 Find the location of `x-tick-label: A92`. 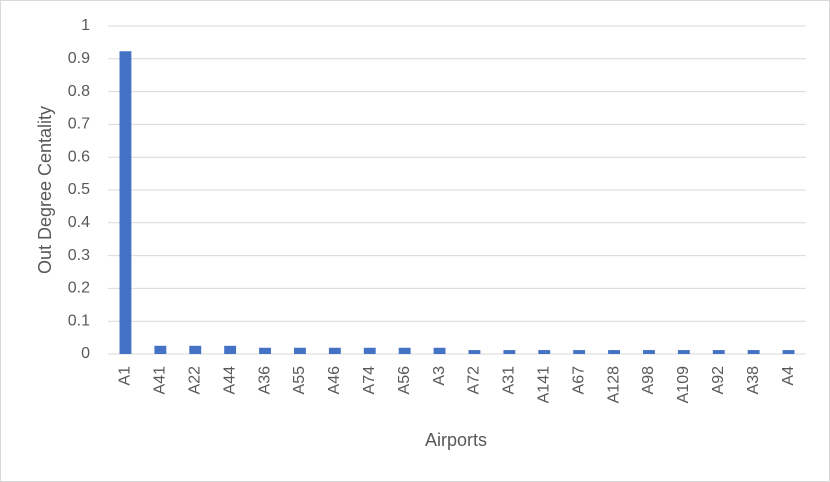

x-tick-label: A92 is located at coordinates (718, 380).